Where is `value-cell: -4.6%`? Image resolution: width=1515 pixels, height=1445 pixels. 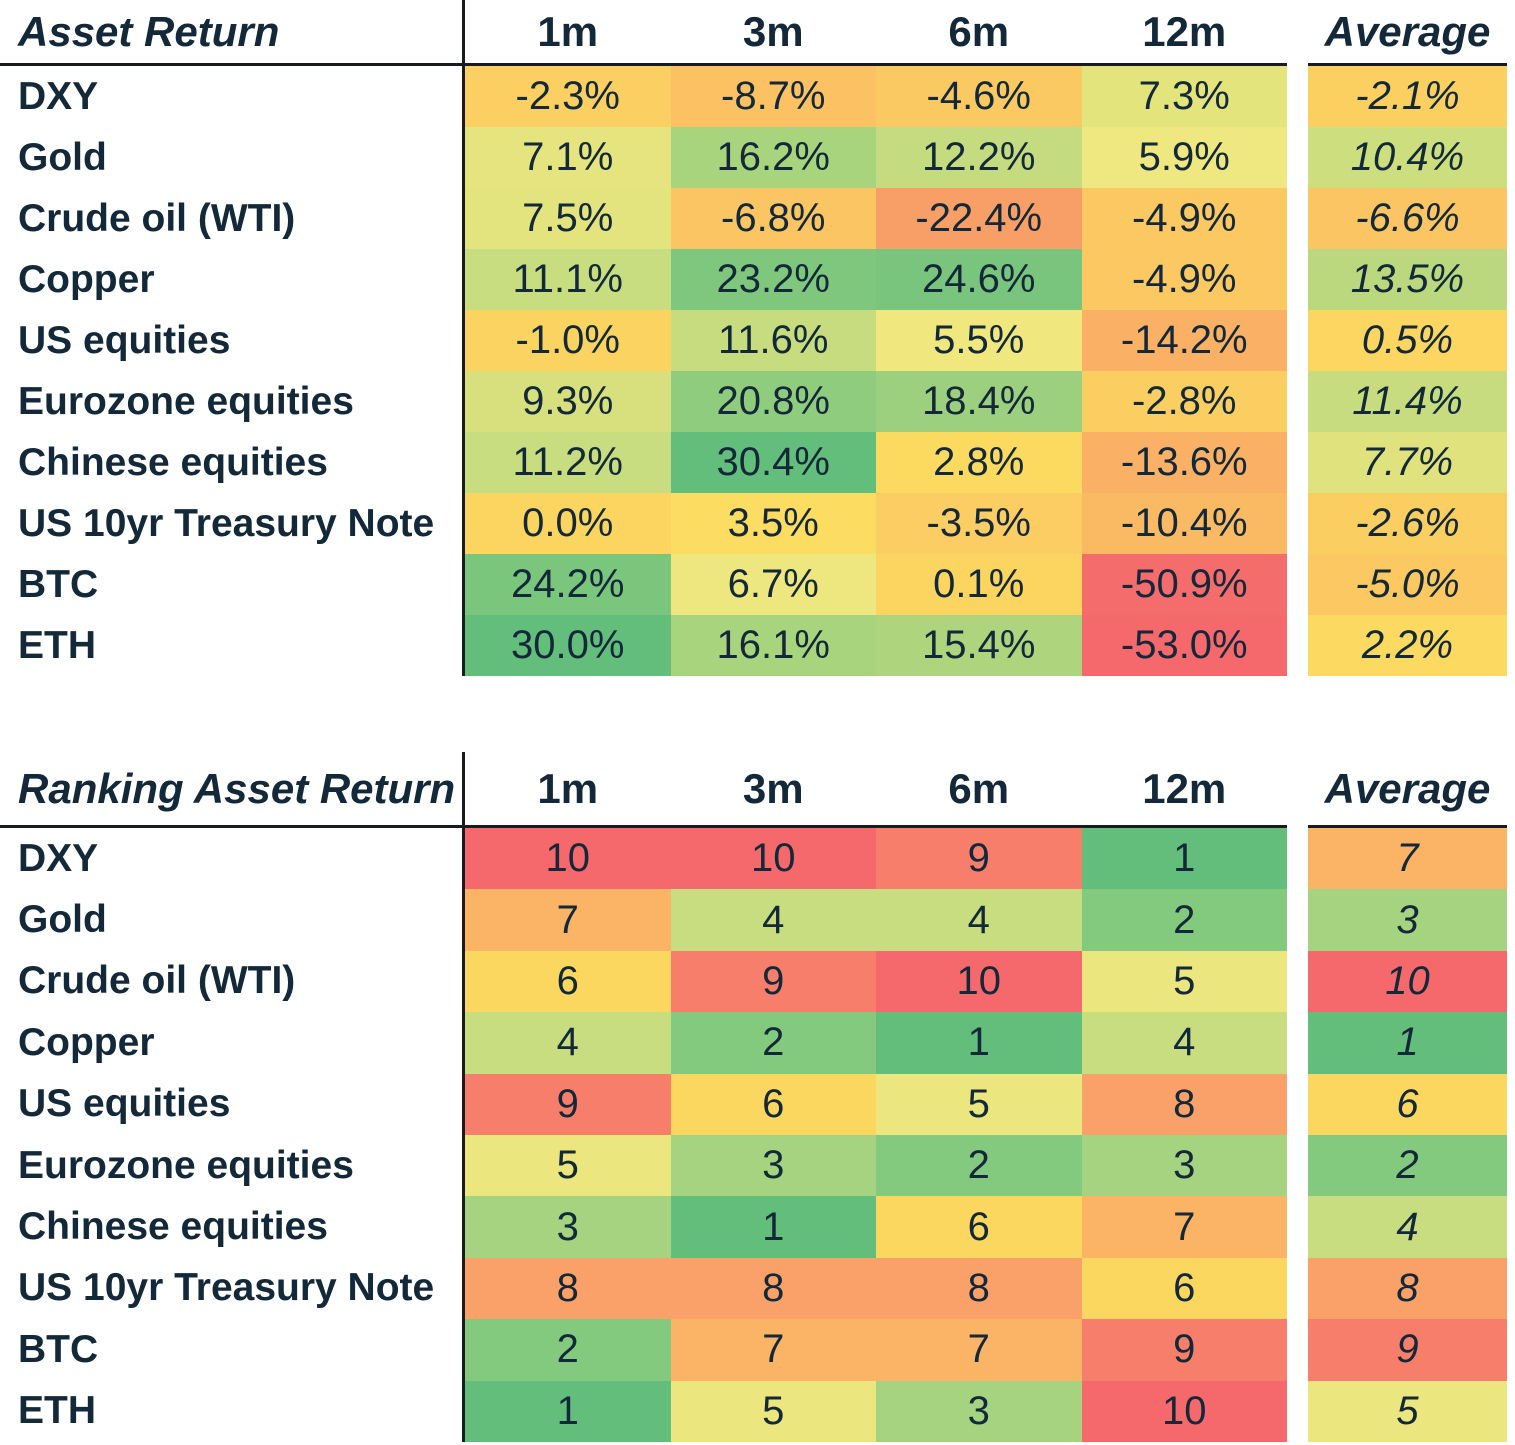
value-cell: -4.6% is located at coordinates (979, 96).